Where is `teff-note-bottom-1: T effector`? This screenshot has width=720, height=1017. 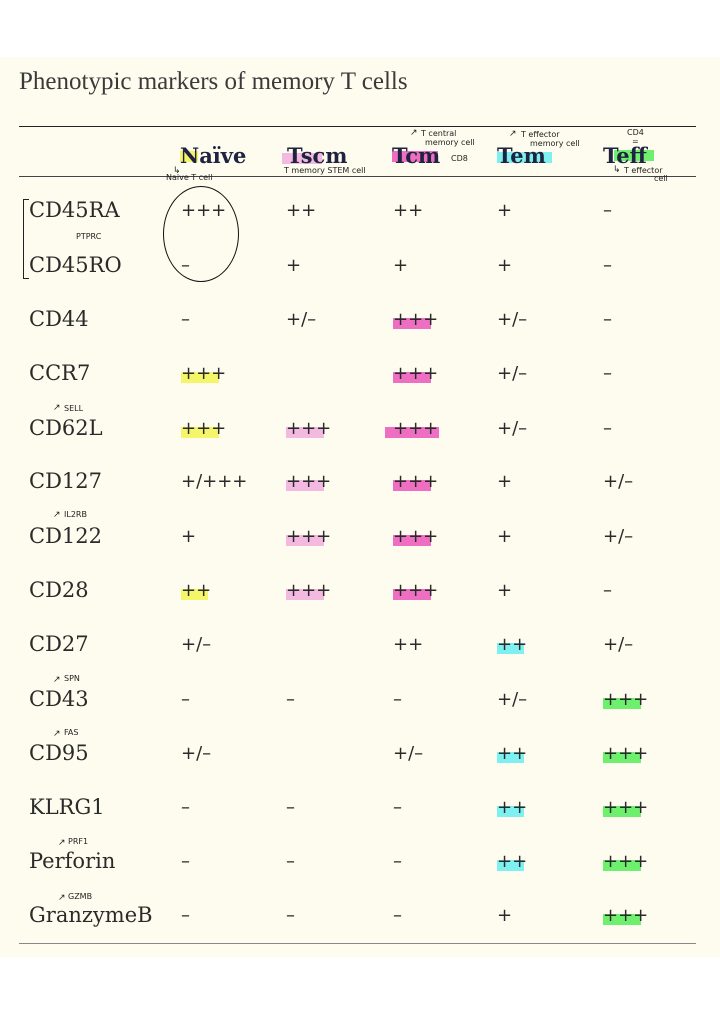
teff-note-bottom-1: T effector is located at coordinates (643, 170).